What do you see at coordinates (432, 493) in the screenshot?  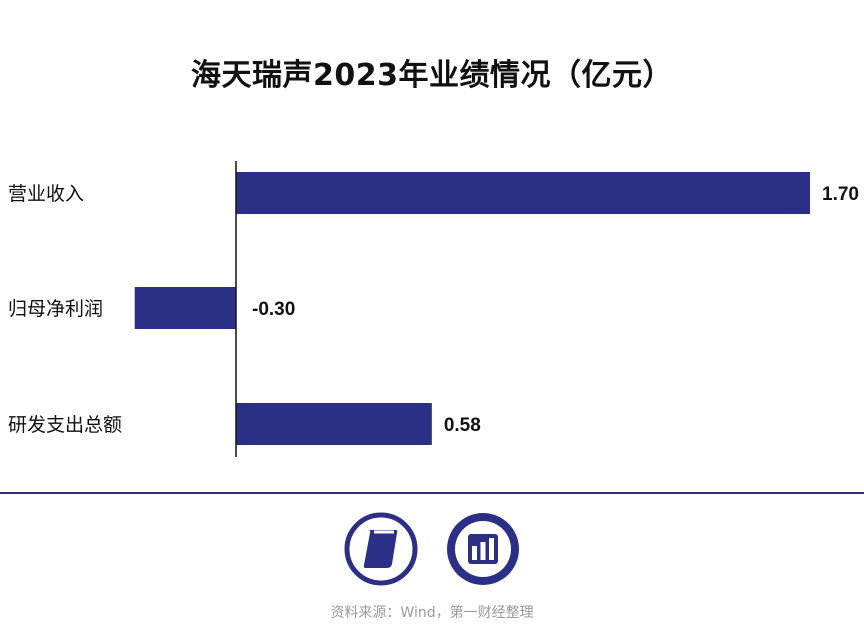 I see `footer-divider` at bounding box center [432, 493].